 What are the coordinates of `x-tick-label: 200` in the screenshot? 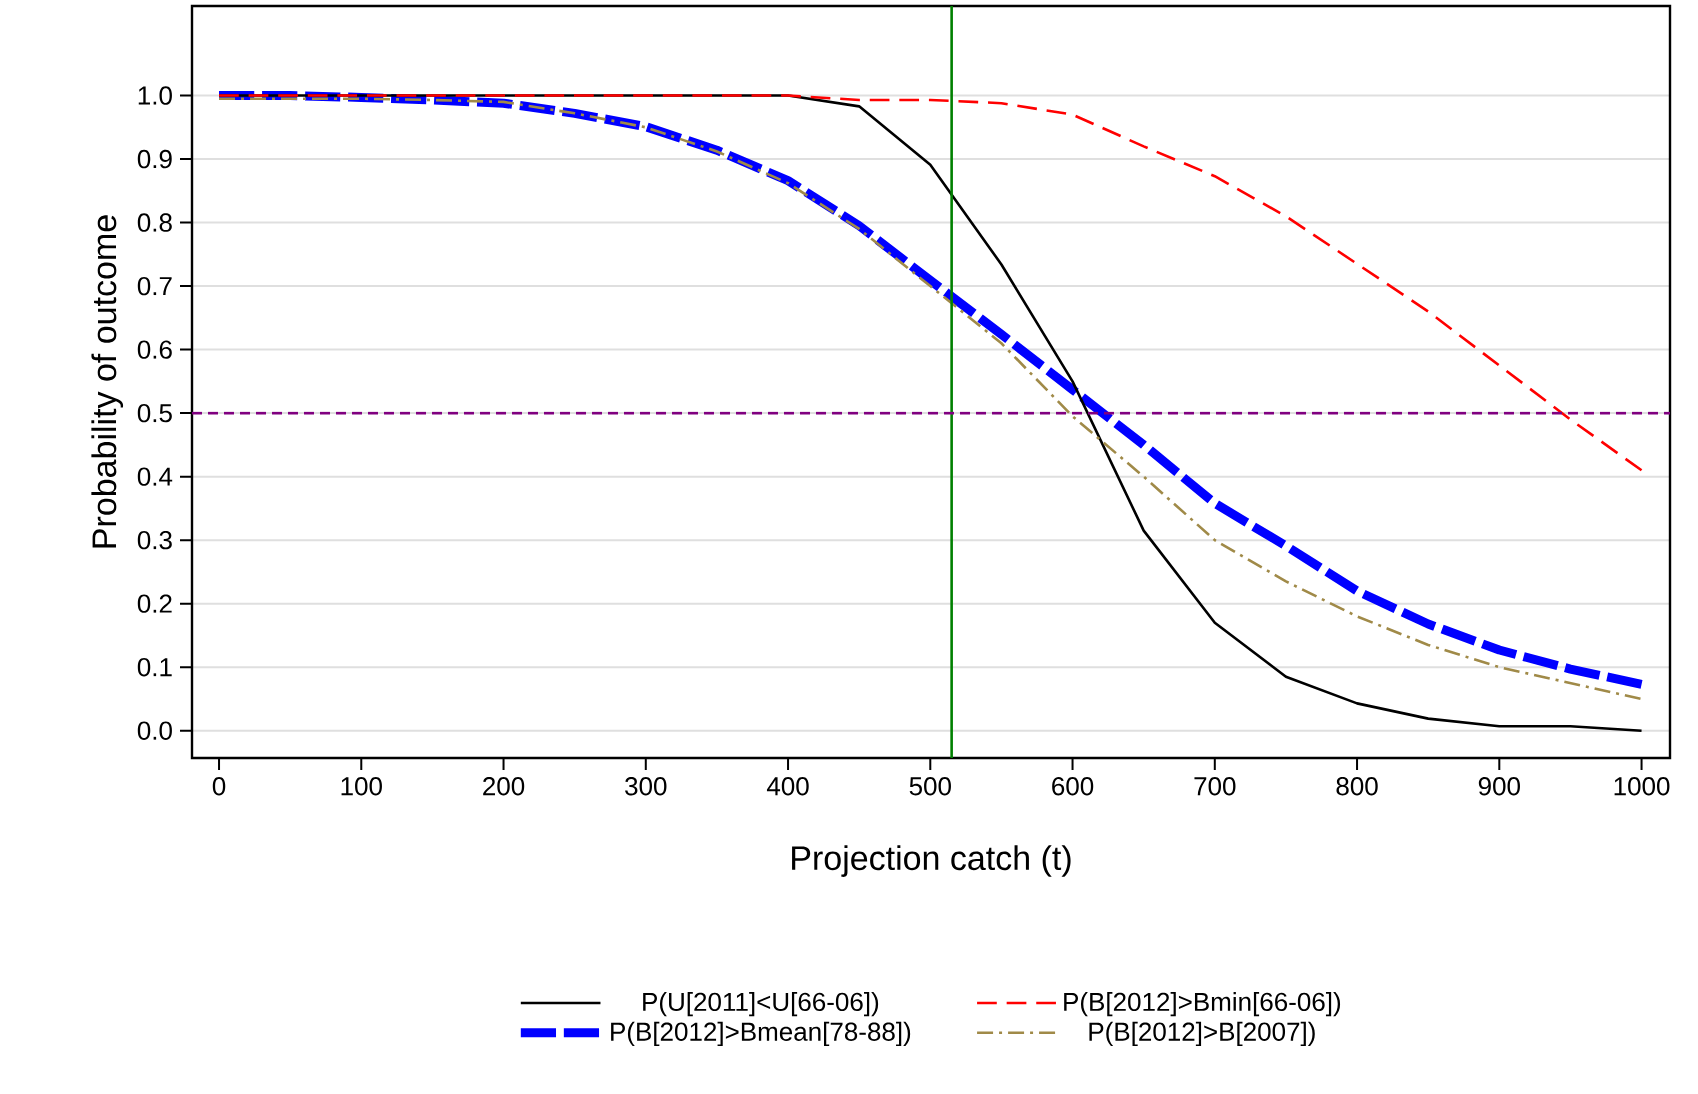 It's located at (504, 786).